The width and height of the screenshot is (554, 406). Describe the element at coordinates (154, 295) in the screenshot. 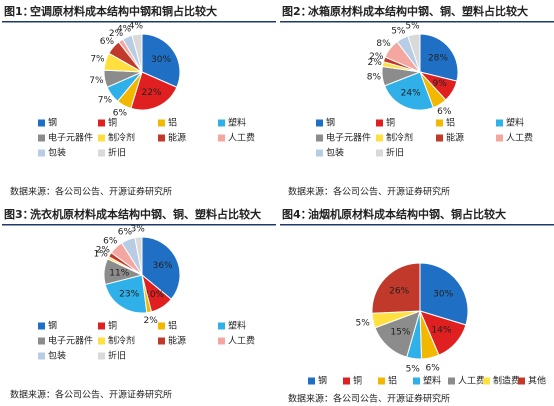

I see `slice-label: 10%` at that location.